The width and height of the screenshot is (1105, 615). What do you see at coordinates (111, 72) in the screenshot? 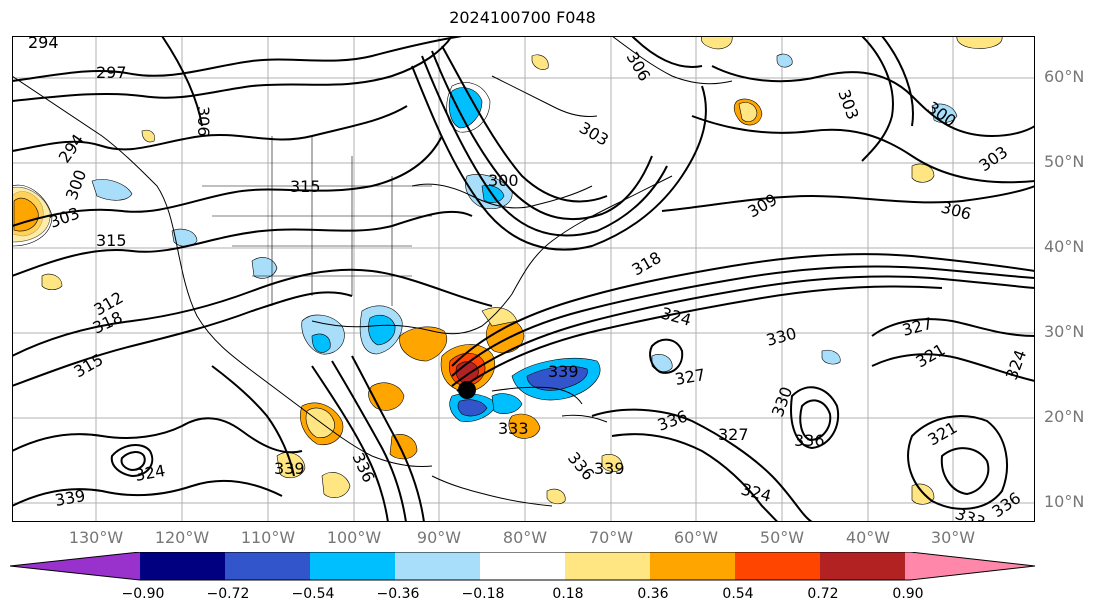
I see `contour-label: 297` at bounding box center [111, 72].